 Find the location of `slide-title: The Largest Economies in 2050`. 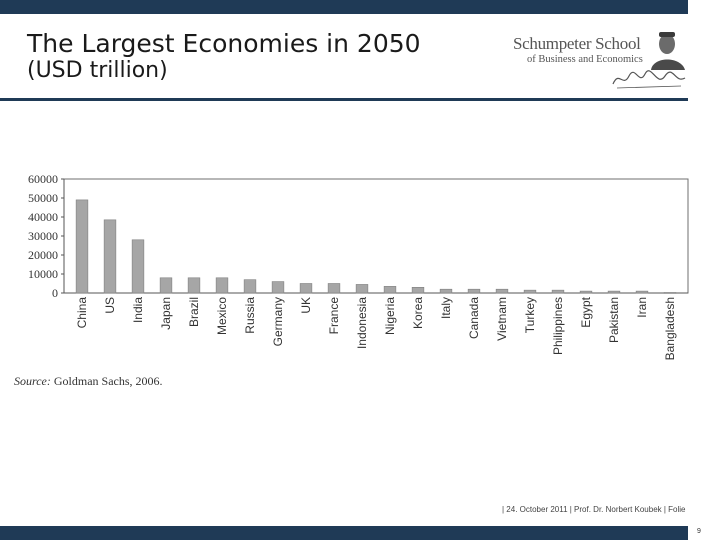

slide-title: The Largest Economies in 2050 is located at coordinates (224, 43).